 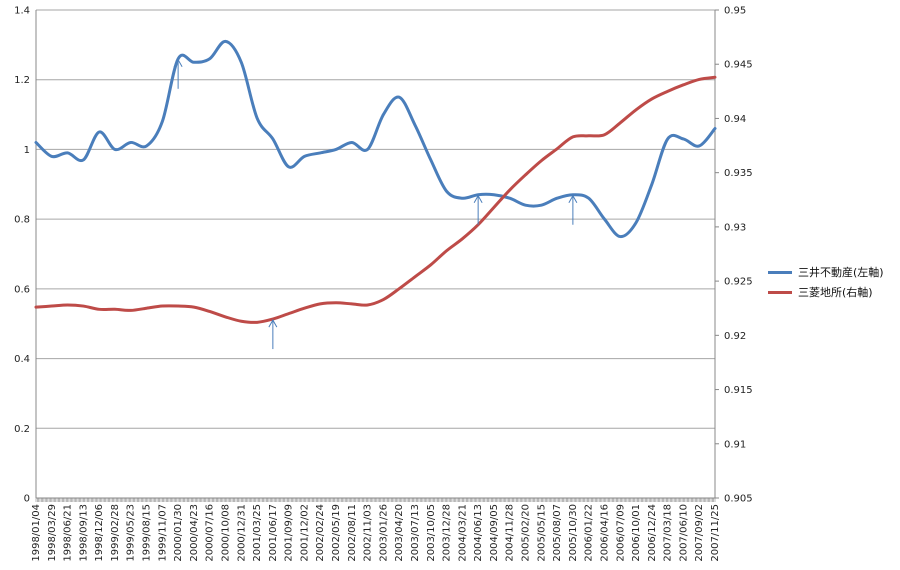 What do you see at coordinates (22, 255) in the screenshot?
I see `left-axis-ticks: 0 0.2 0.4 0.6 0.8 1 1.2 1.4` at bounding box center [22, 255].